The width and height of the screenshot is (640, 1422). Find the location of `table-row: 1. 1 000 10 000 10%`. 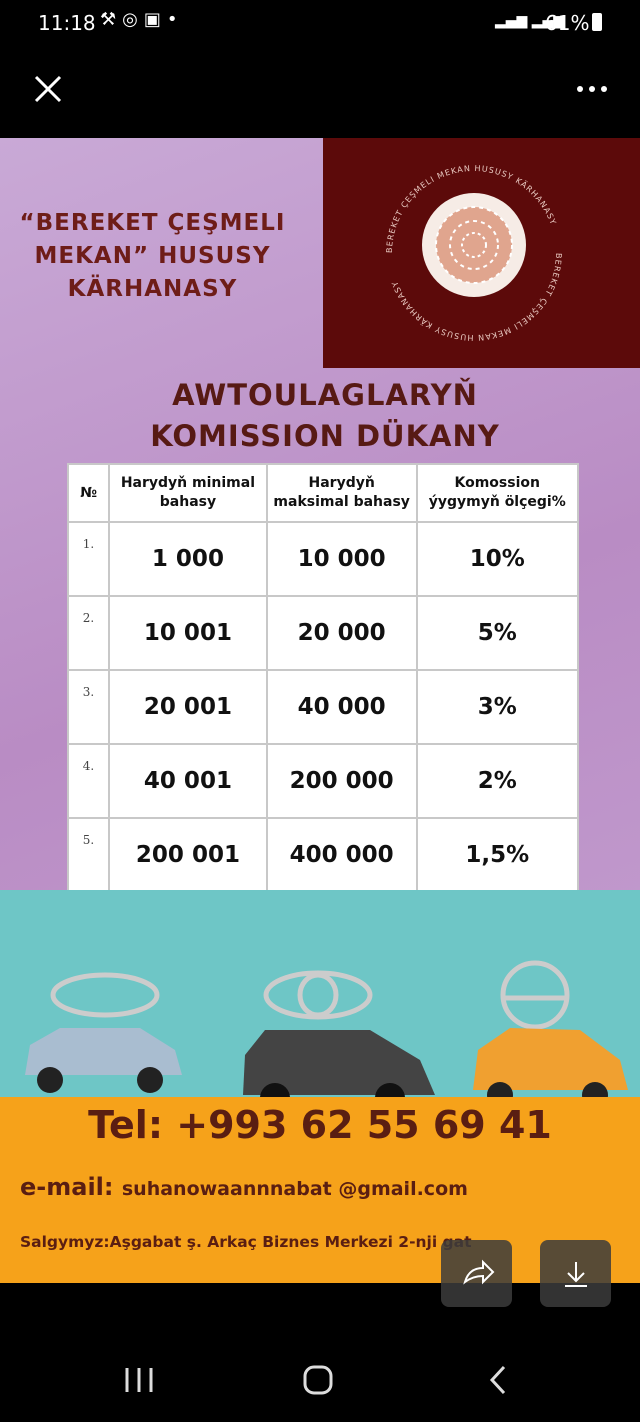

table-row: 1. 1 000 10 000 10% is located at coordinates (322, 559).